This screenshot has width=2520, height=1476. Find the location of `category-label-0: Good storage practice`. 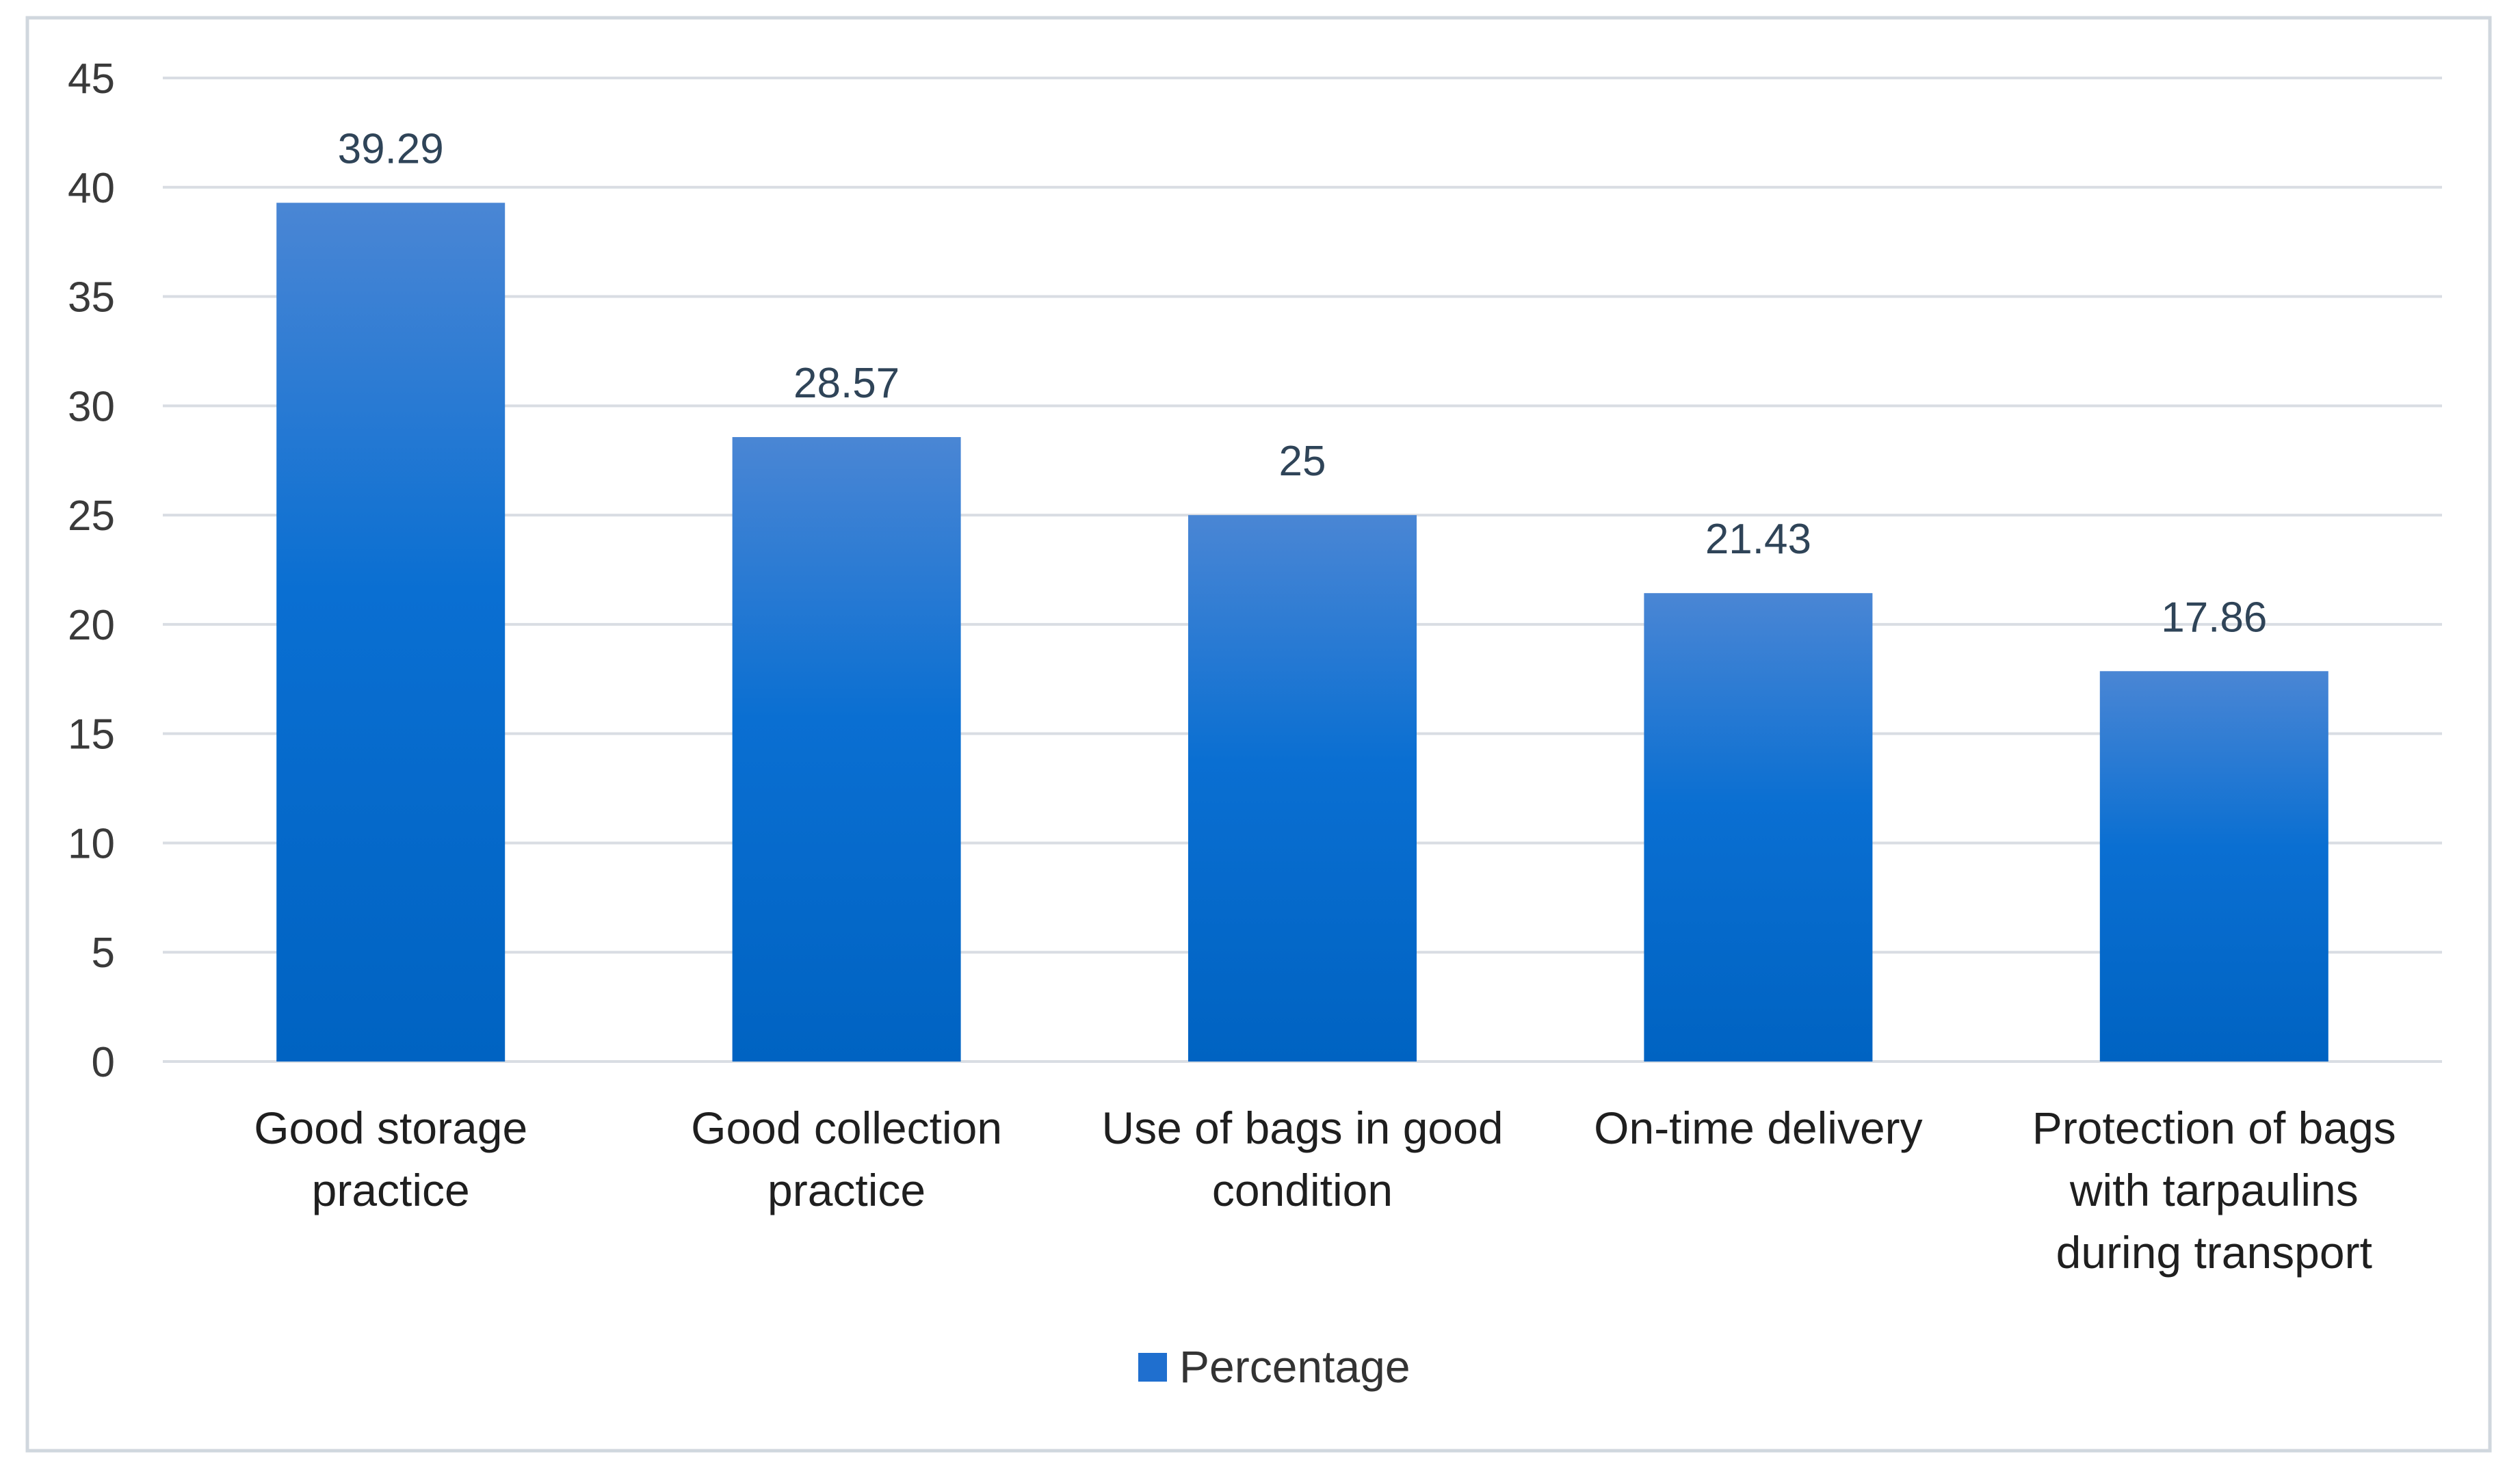

category-label-0: Good storage practice is located at coordinates (390, 1159).